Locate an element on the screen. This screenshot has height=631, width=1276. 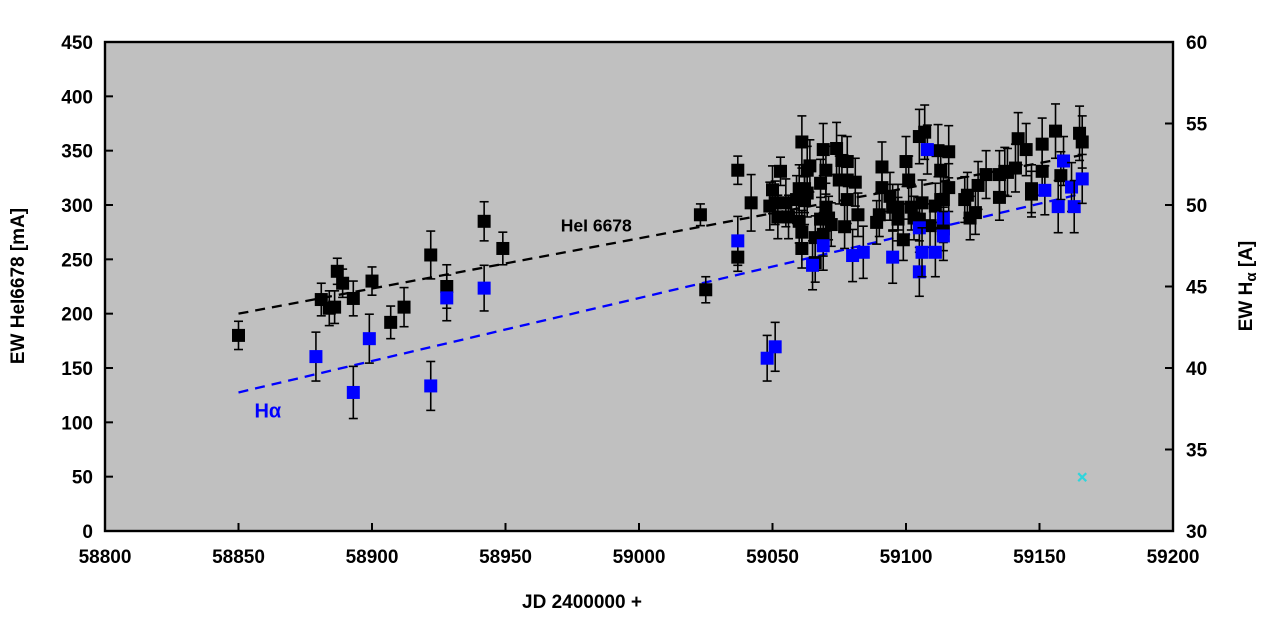
x-tick-label: 58950 is located at coordinates (505, 557).